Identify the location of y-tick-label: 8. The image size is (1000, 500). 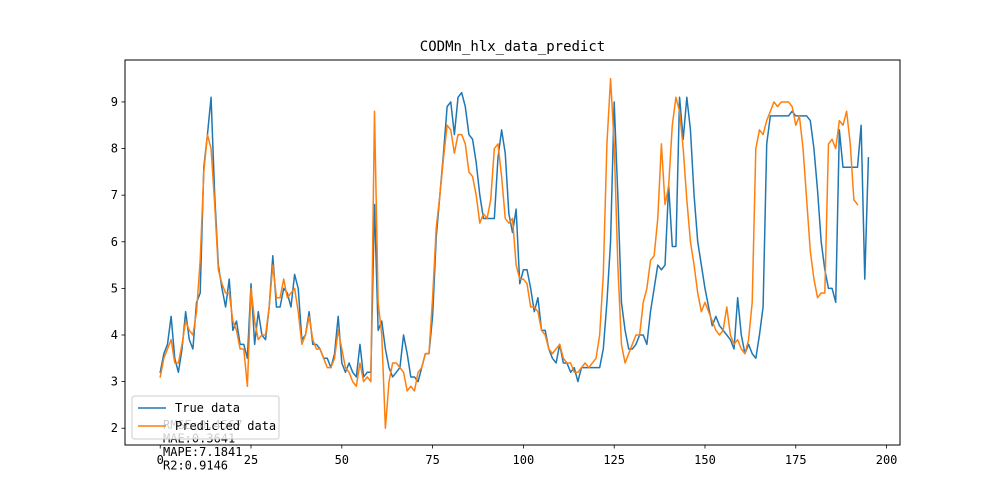
(114, 149).